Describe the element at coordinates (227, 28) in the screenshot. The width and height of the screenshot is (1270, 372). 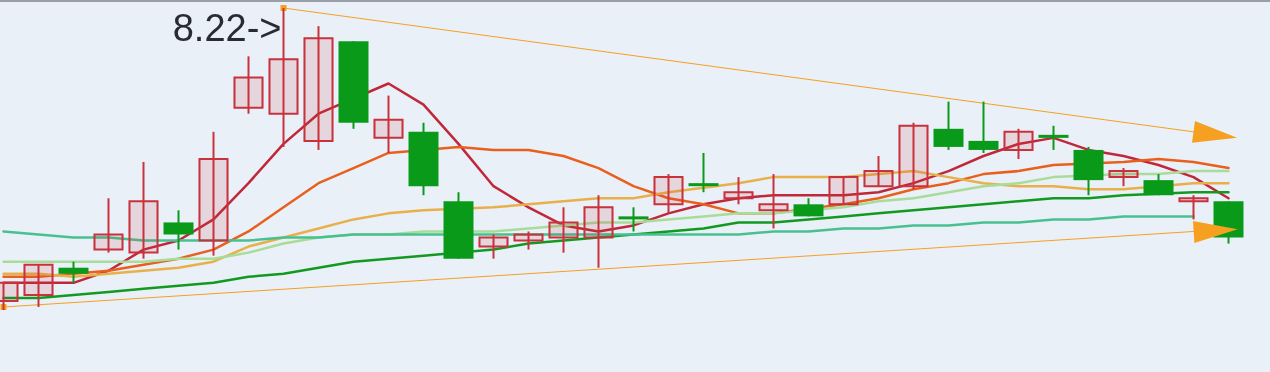
I see `annotation: 8.22->` at that location.